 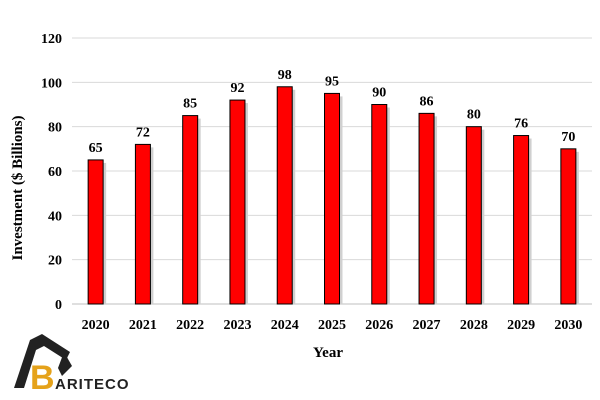 What do you see at coordinates (379, 325) in the screenshot?
I see `x-tick-label-2026: 2026` at bounding box center [379, 325].